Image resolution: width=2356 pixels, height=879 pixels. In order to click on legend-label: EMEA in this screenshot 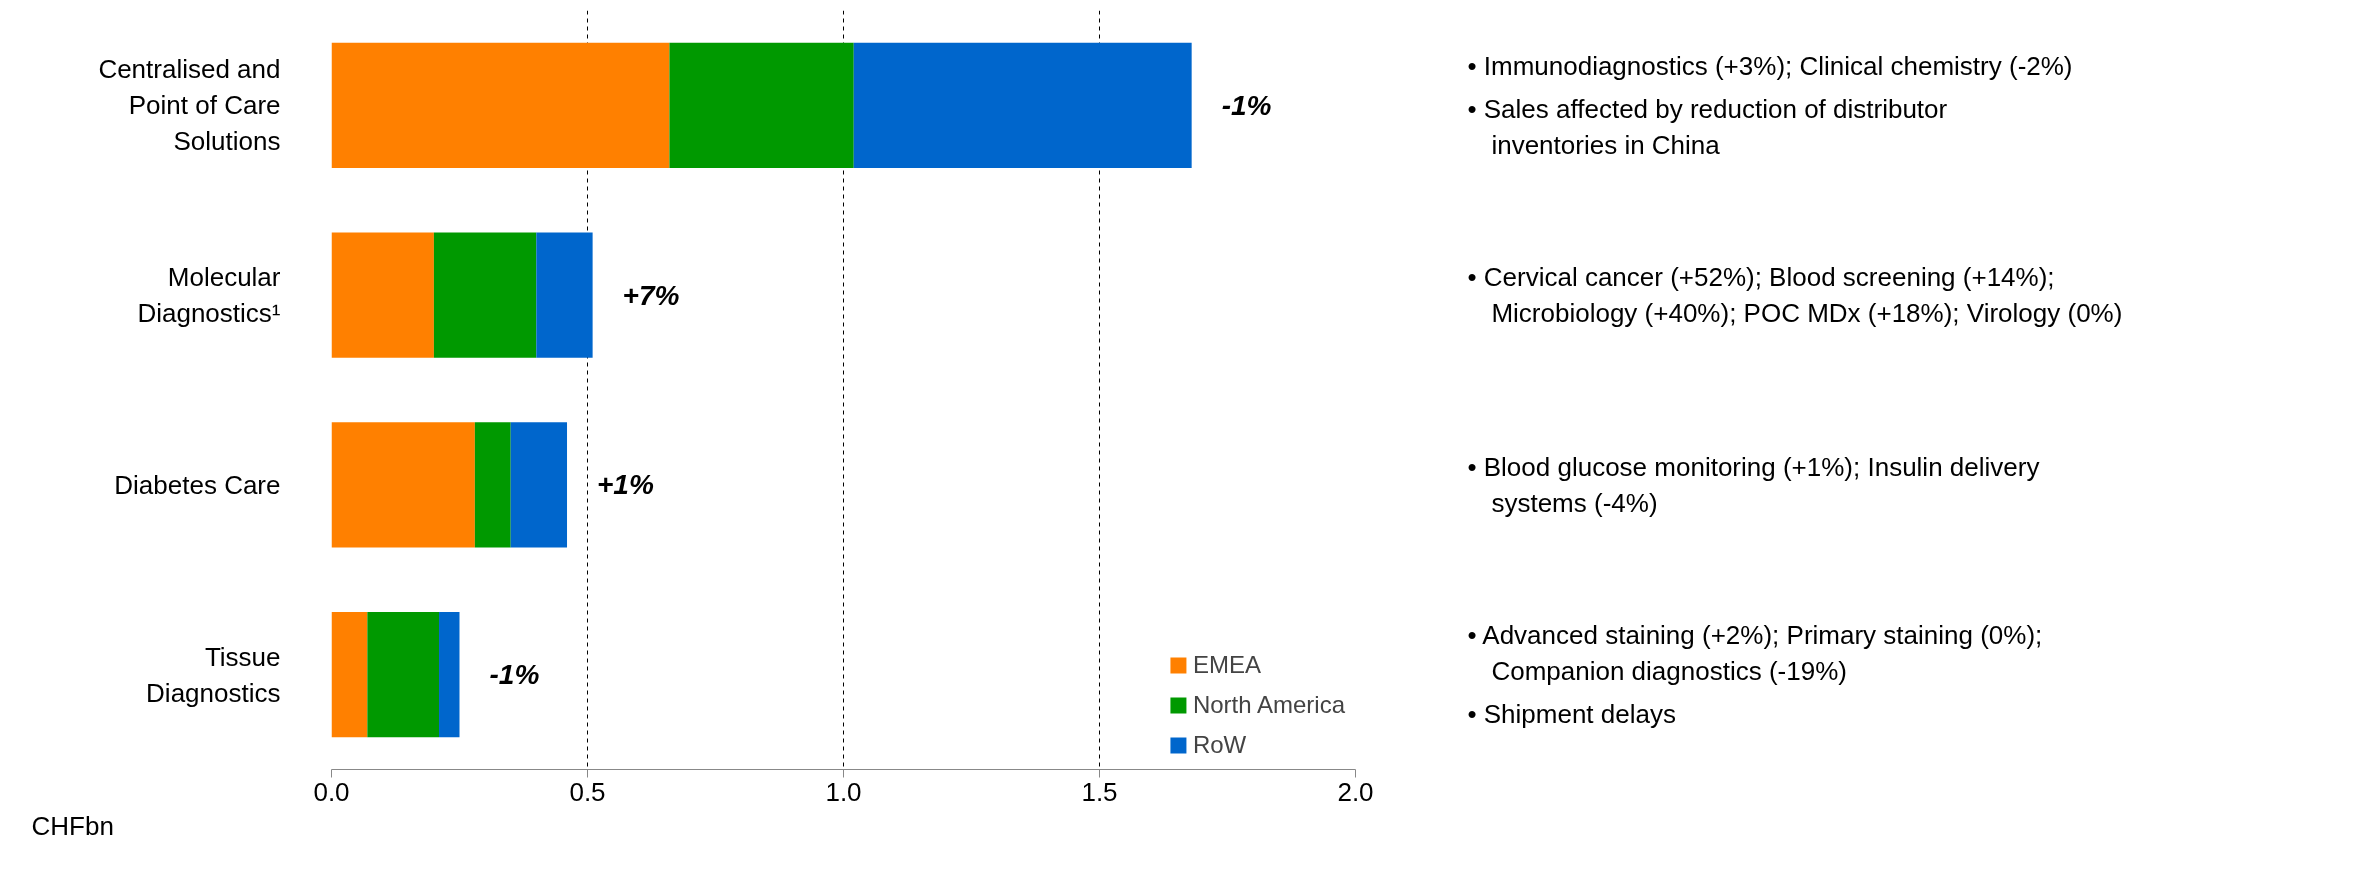, I will do `click(1226, 665)`.